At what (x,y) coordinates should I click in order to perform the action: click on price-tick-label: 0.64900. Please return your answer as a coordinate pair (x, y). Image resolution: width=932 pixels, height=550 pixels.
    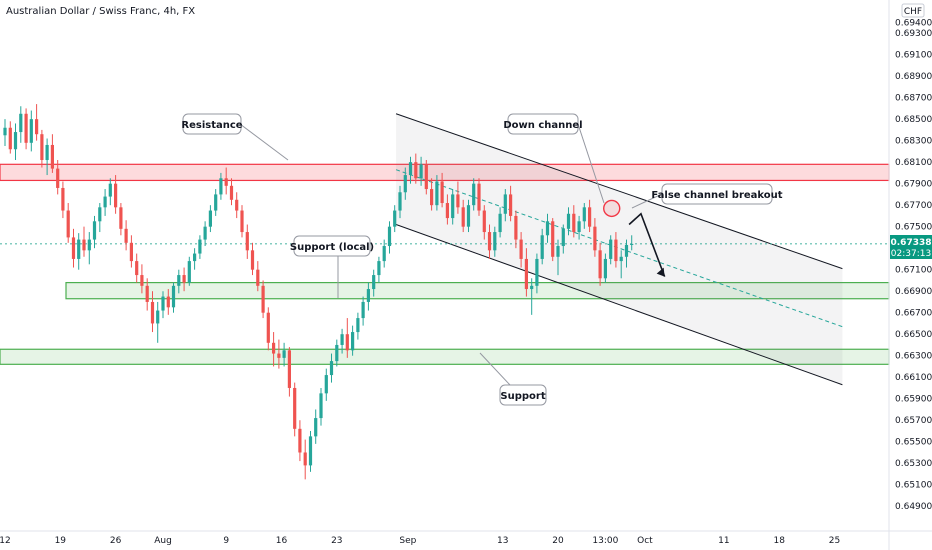
    Looking at the image, I should click on (913, 507).